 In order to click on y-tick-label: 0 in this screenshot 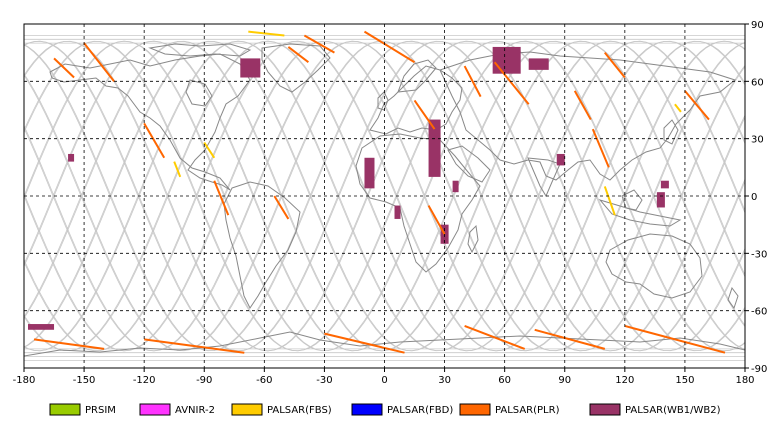, I will do `click(754, 197)`.